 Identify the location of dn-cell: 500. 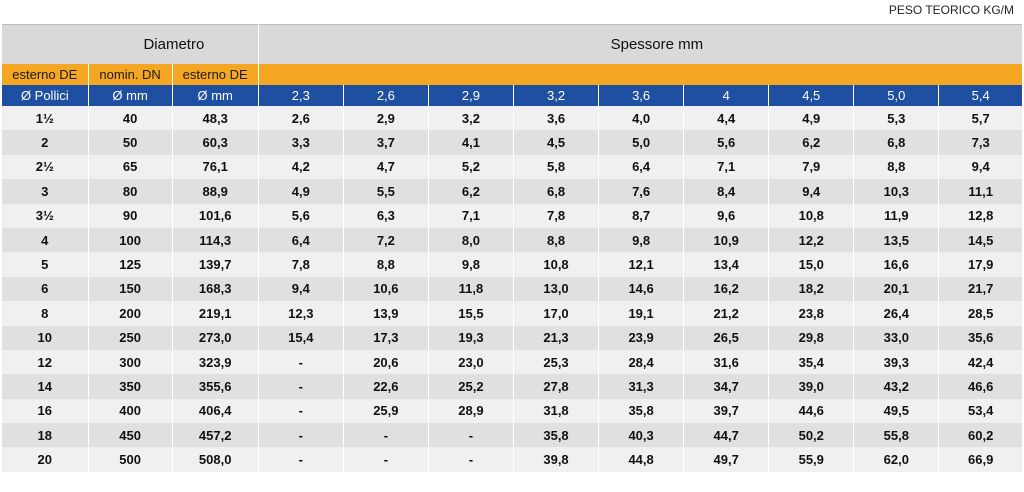
(130, 459).